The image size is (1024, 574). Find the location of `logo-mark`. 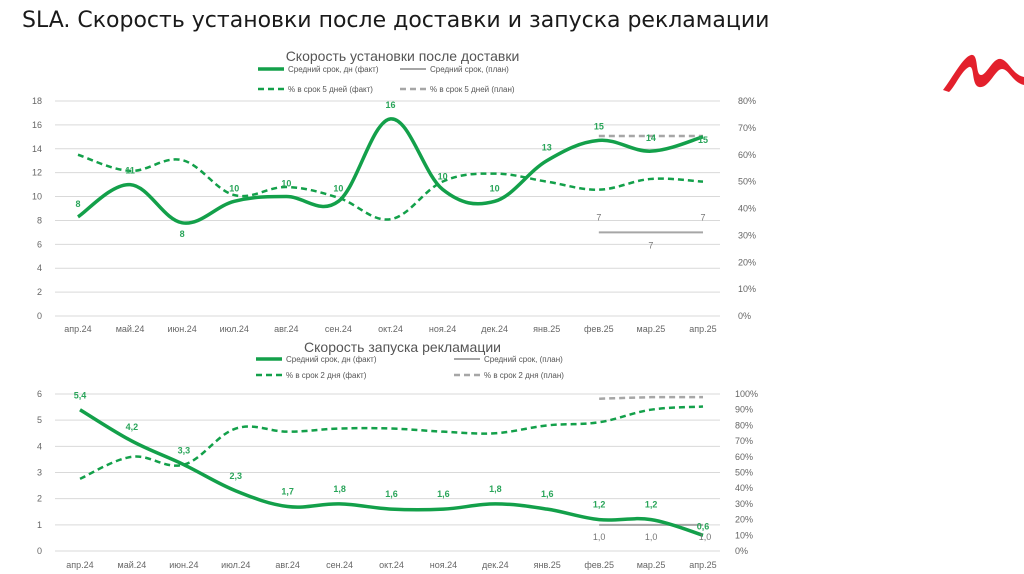

logo-mark is located at coordinates (983, 73).